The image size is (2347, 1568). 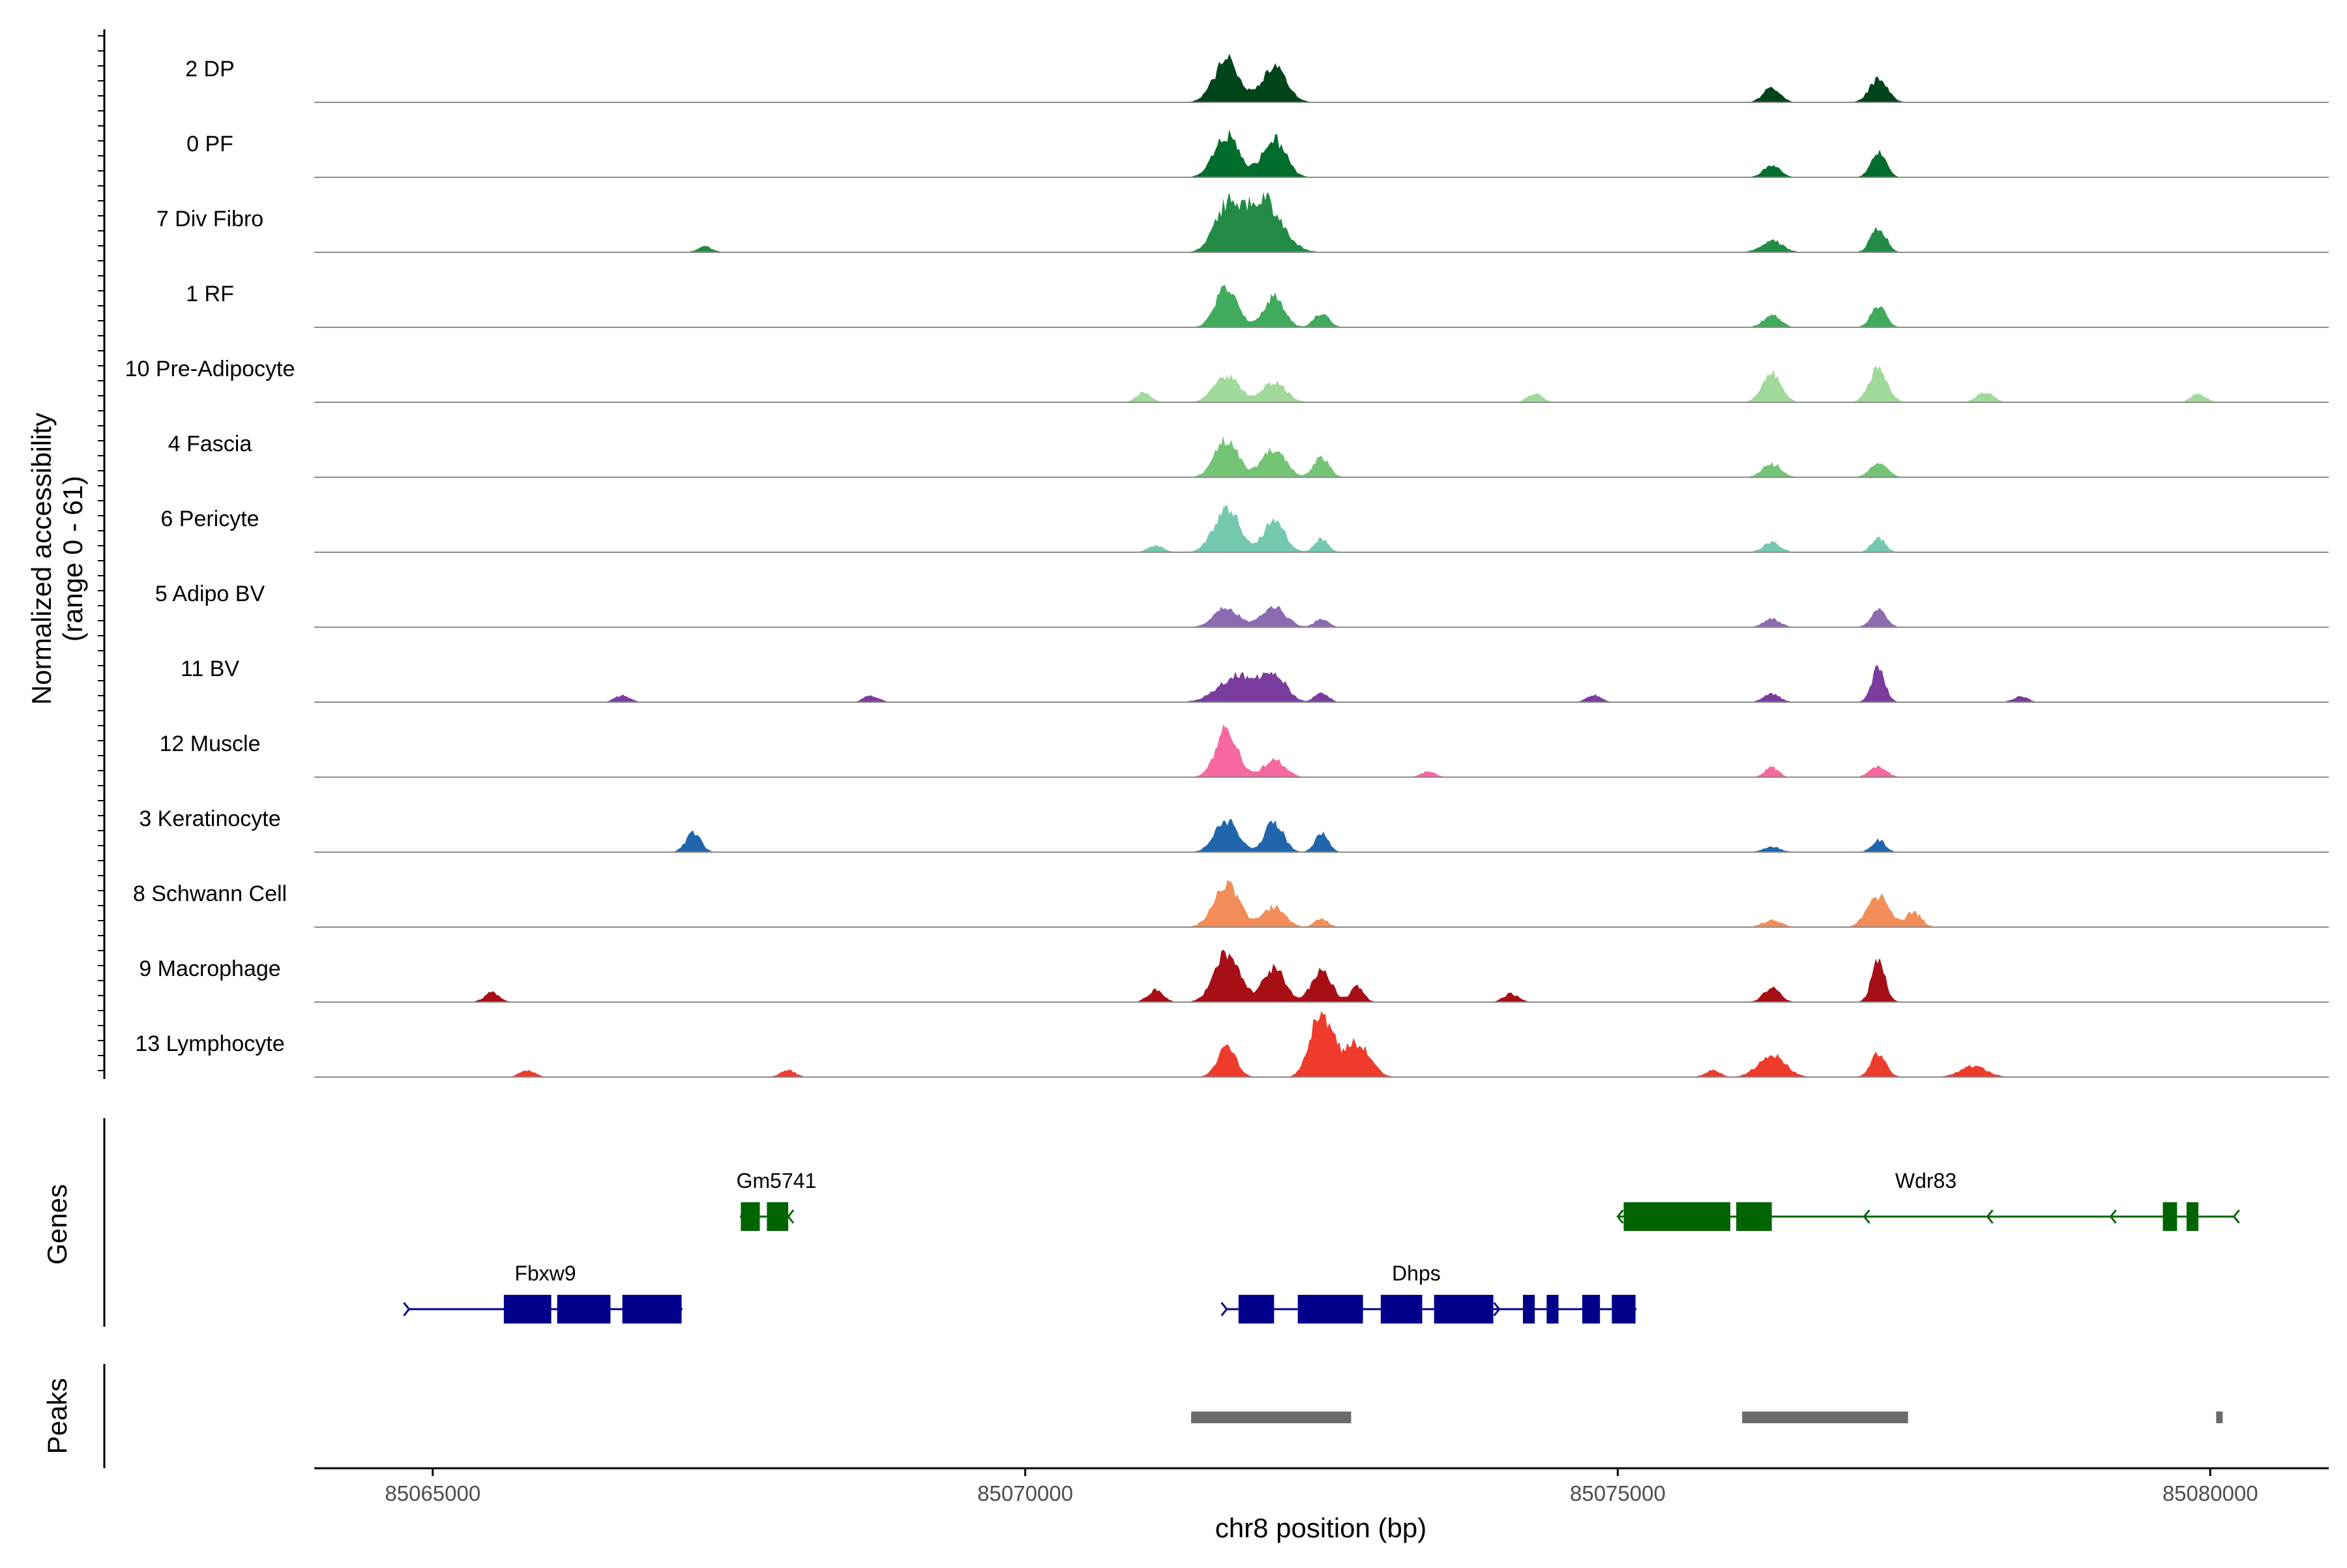 What do you see at coordinates (1416, 1274) in the screenshot?
I see `gene-dhps-label: Dhps` at bounding box center [1416, 1274].